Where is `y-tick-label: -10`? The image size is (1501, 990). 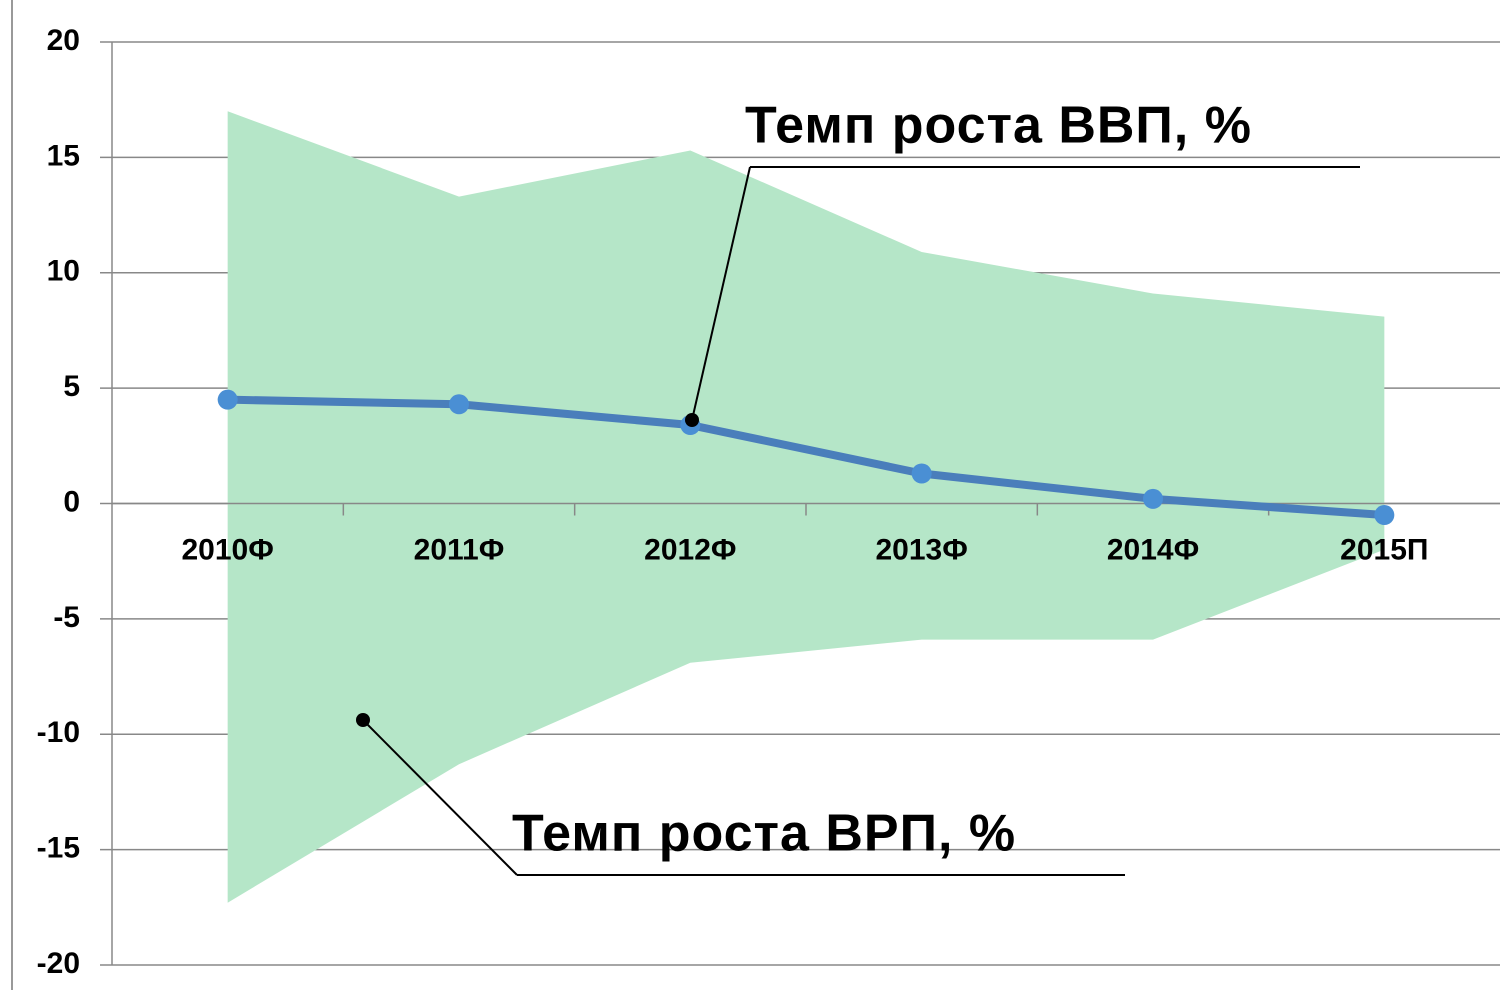 y-tick-label: -10 is located at coordinates (58, 732).